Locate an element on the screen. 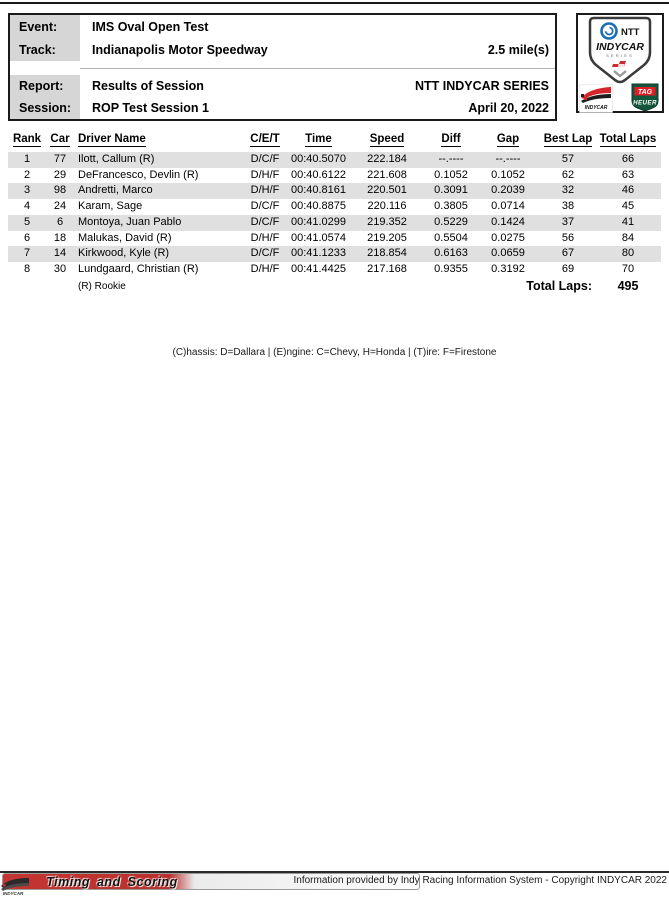 The height and width of the screenshot is (904, 669). cell: --.---- is located at coordinates (451, 160).